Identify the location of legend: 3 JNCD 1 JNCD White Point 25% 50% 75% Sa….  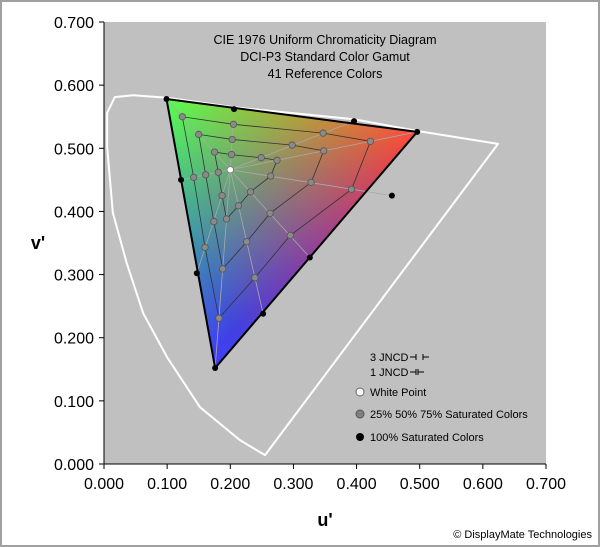
(441, 398).